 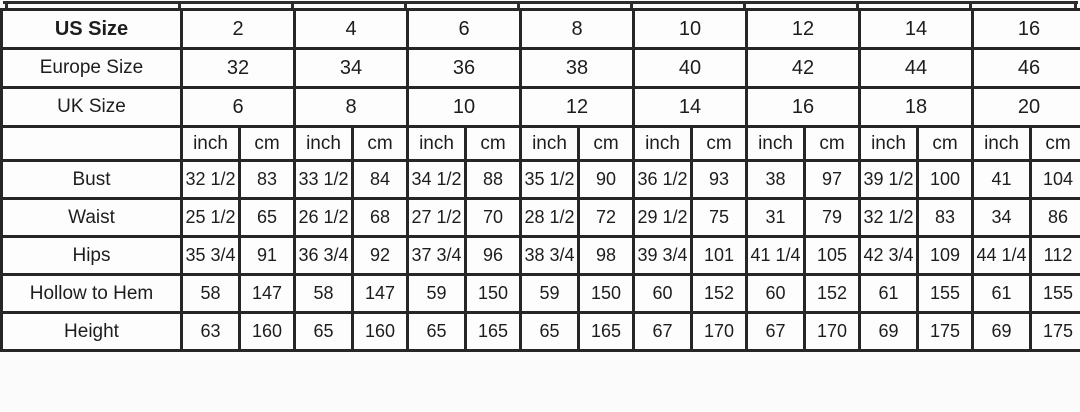 I want to click on cell: 104, so click(x=1054, y=179).